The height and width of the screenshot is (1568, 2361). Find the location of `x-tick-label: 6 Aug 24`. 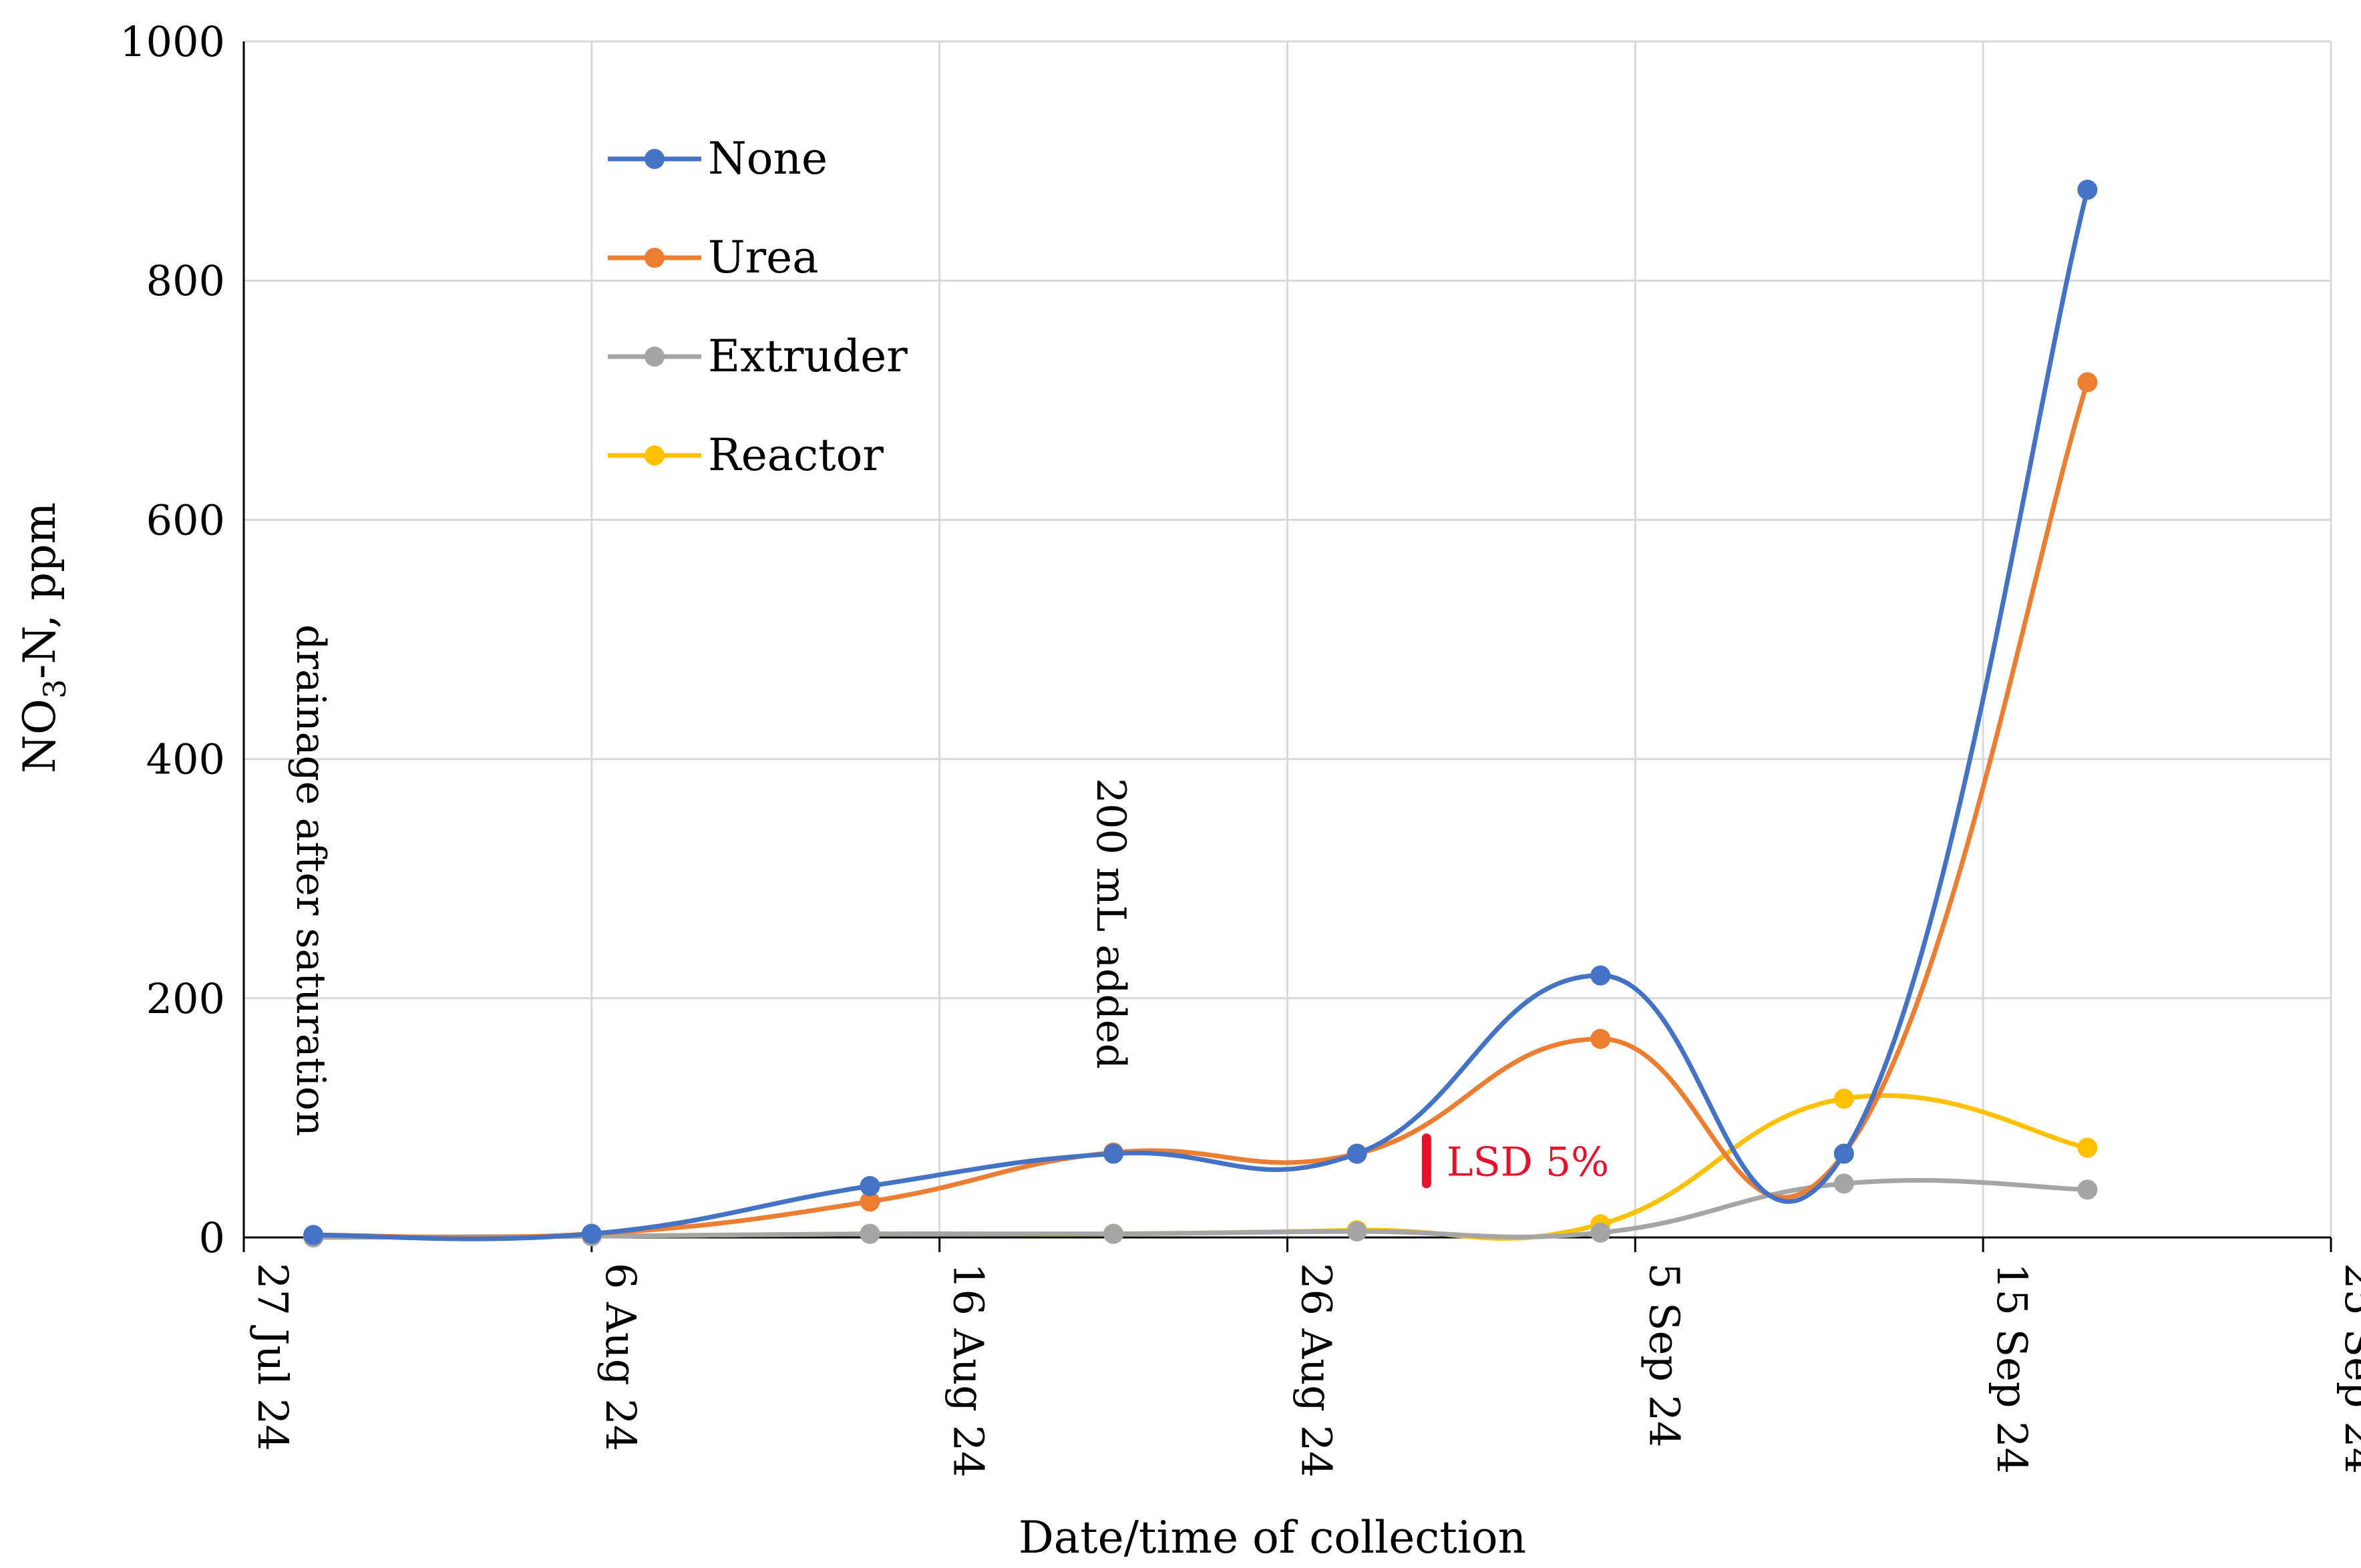

x-tick-label: 6 Aug 24 is located at coordinates (620, 1357).